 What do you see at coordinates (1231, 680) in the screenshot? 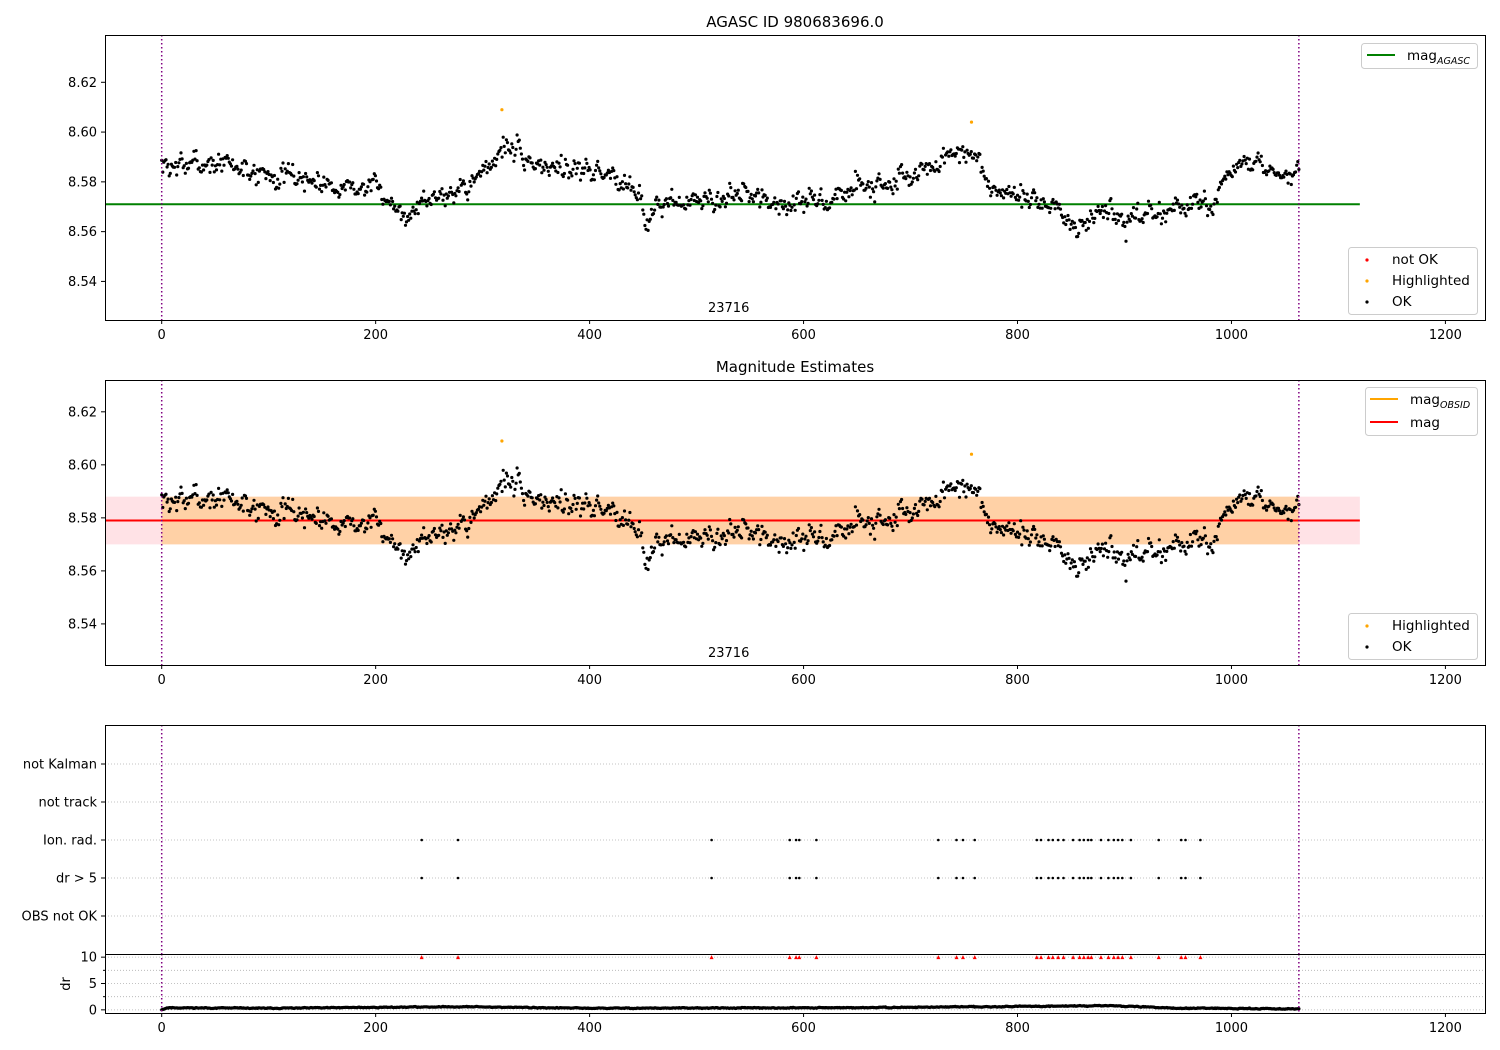
I see `x-tick-label: 1000` at bounding box center [1231, 680].